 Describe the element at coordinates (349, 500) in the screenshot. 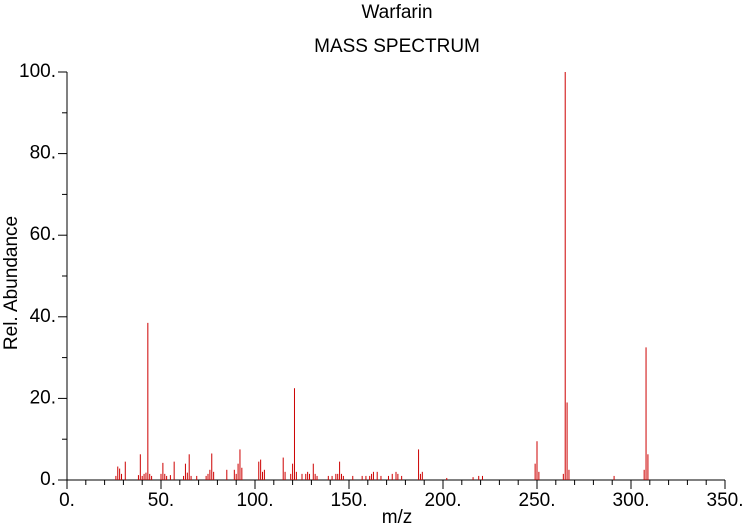

I see `x-tick-label: 150.` at that location.